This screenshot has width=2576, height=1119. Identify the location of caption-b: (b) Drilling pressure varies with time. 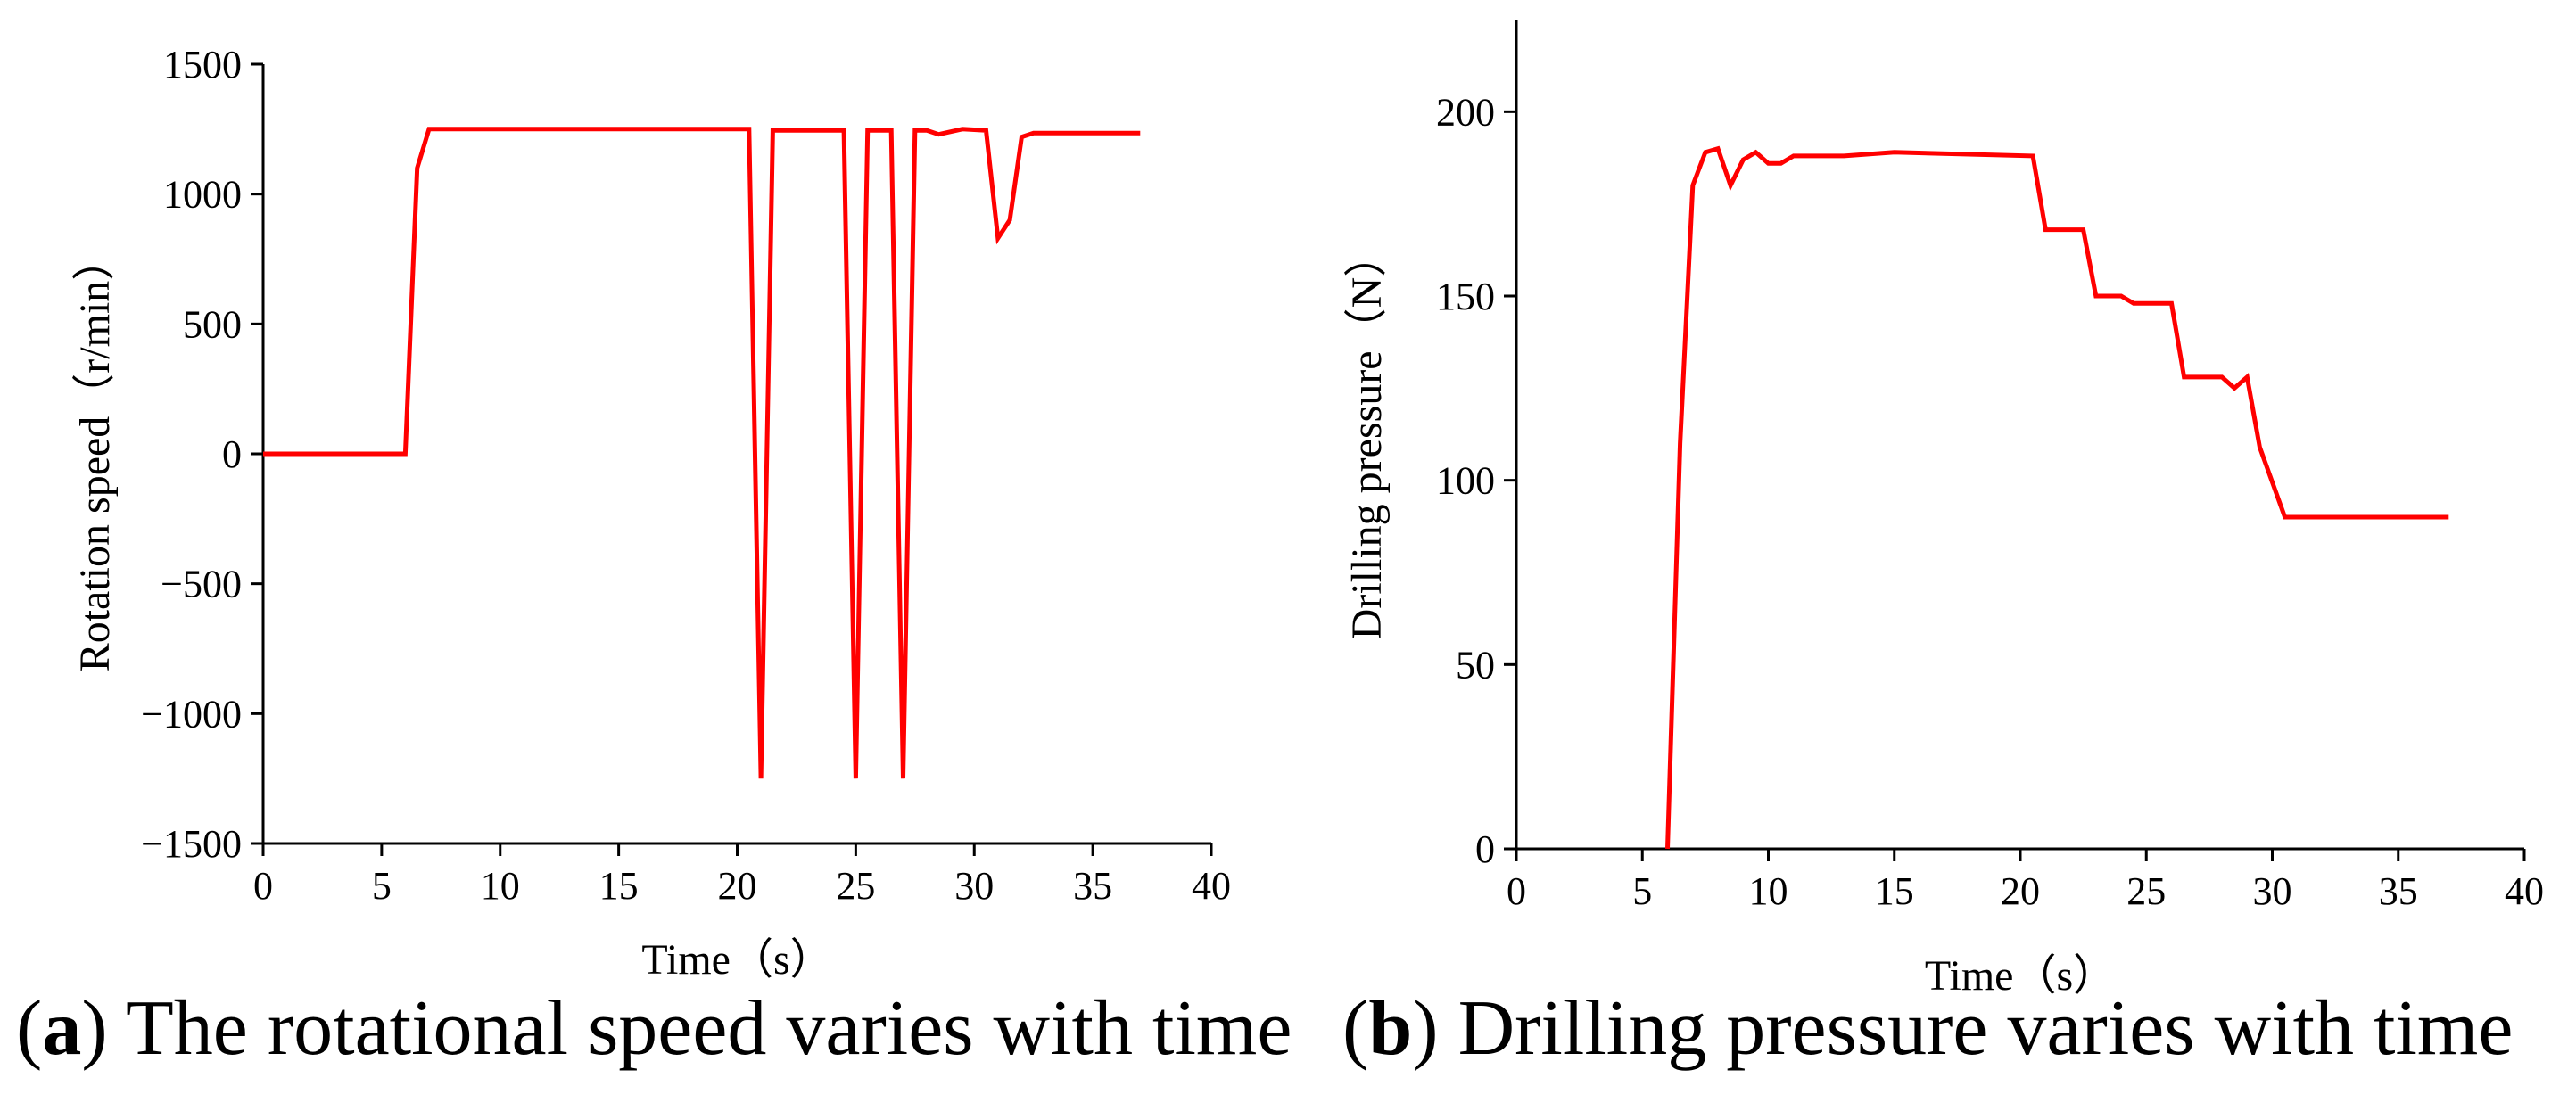
(1928, 1028).